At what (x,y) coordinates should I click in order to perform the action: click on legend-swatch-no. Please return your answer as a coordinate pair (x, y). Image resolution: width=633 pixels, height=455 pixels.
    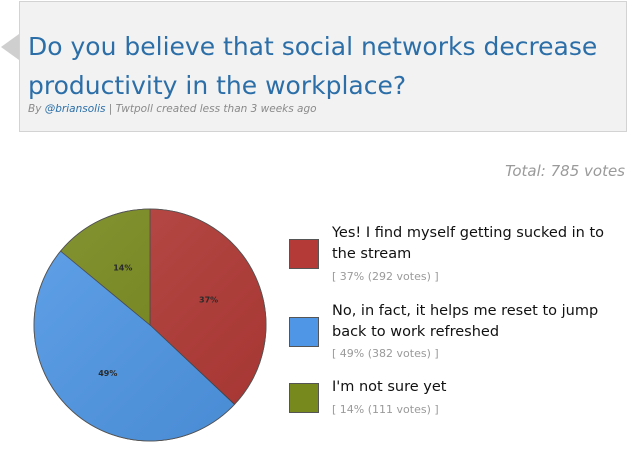
    Looking at the image, I should click on (304, 332).